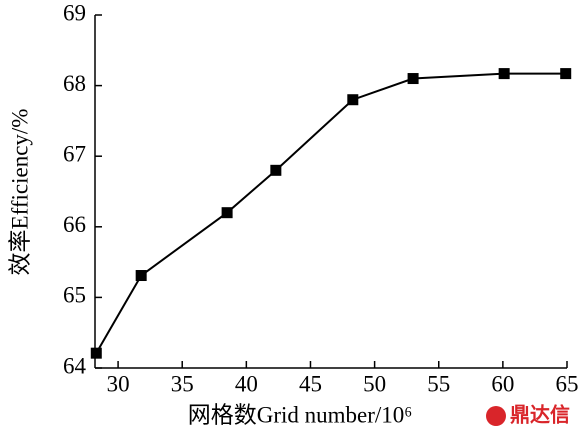 Image resolution: width=585 pixels, height=439 pixels. What do you see at coordinates (496, 416) in the screenshot?
I see `watermark-icon` at bounding box center [496, 416].